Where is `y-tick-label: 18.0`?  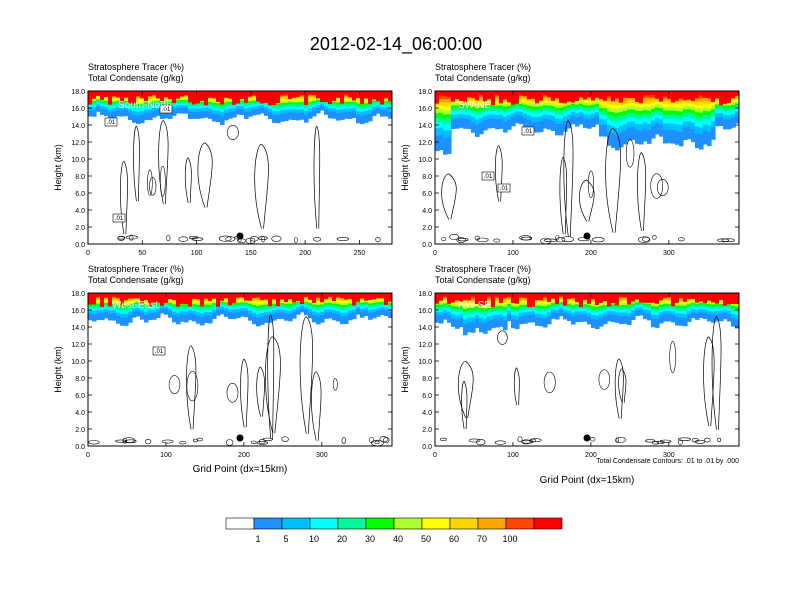 y-tick-label: 18.0 is located at coordinates (78, 92).